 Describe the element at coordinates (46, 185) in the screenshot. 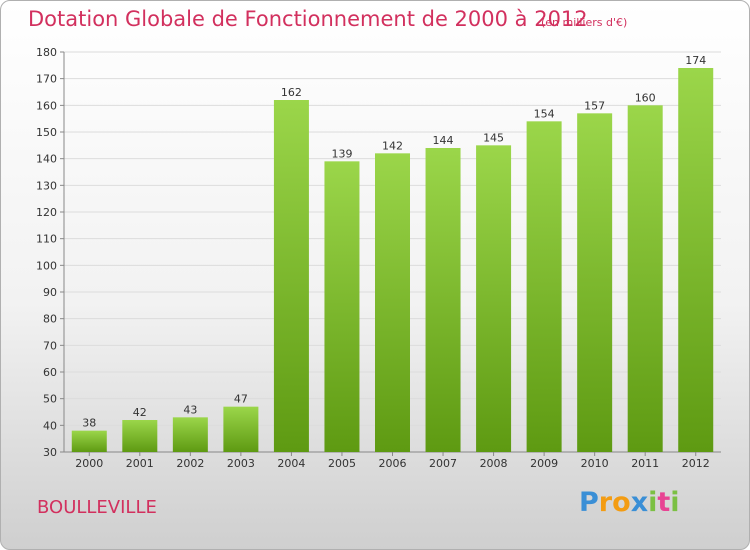

I see `y-tick-label: 130` at that location.